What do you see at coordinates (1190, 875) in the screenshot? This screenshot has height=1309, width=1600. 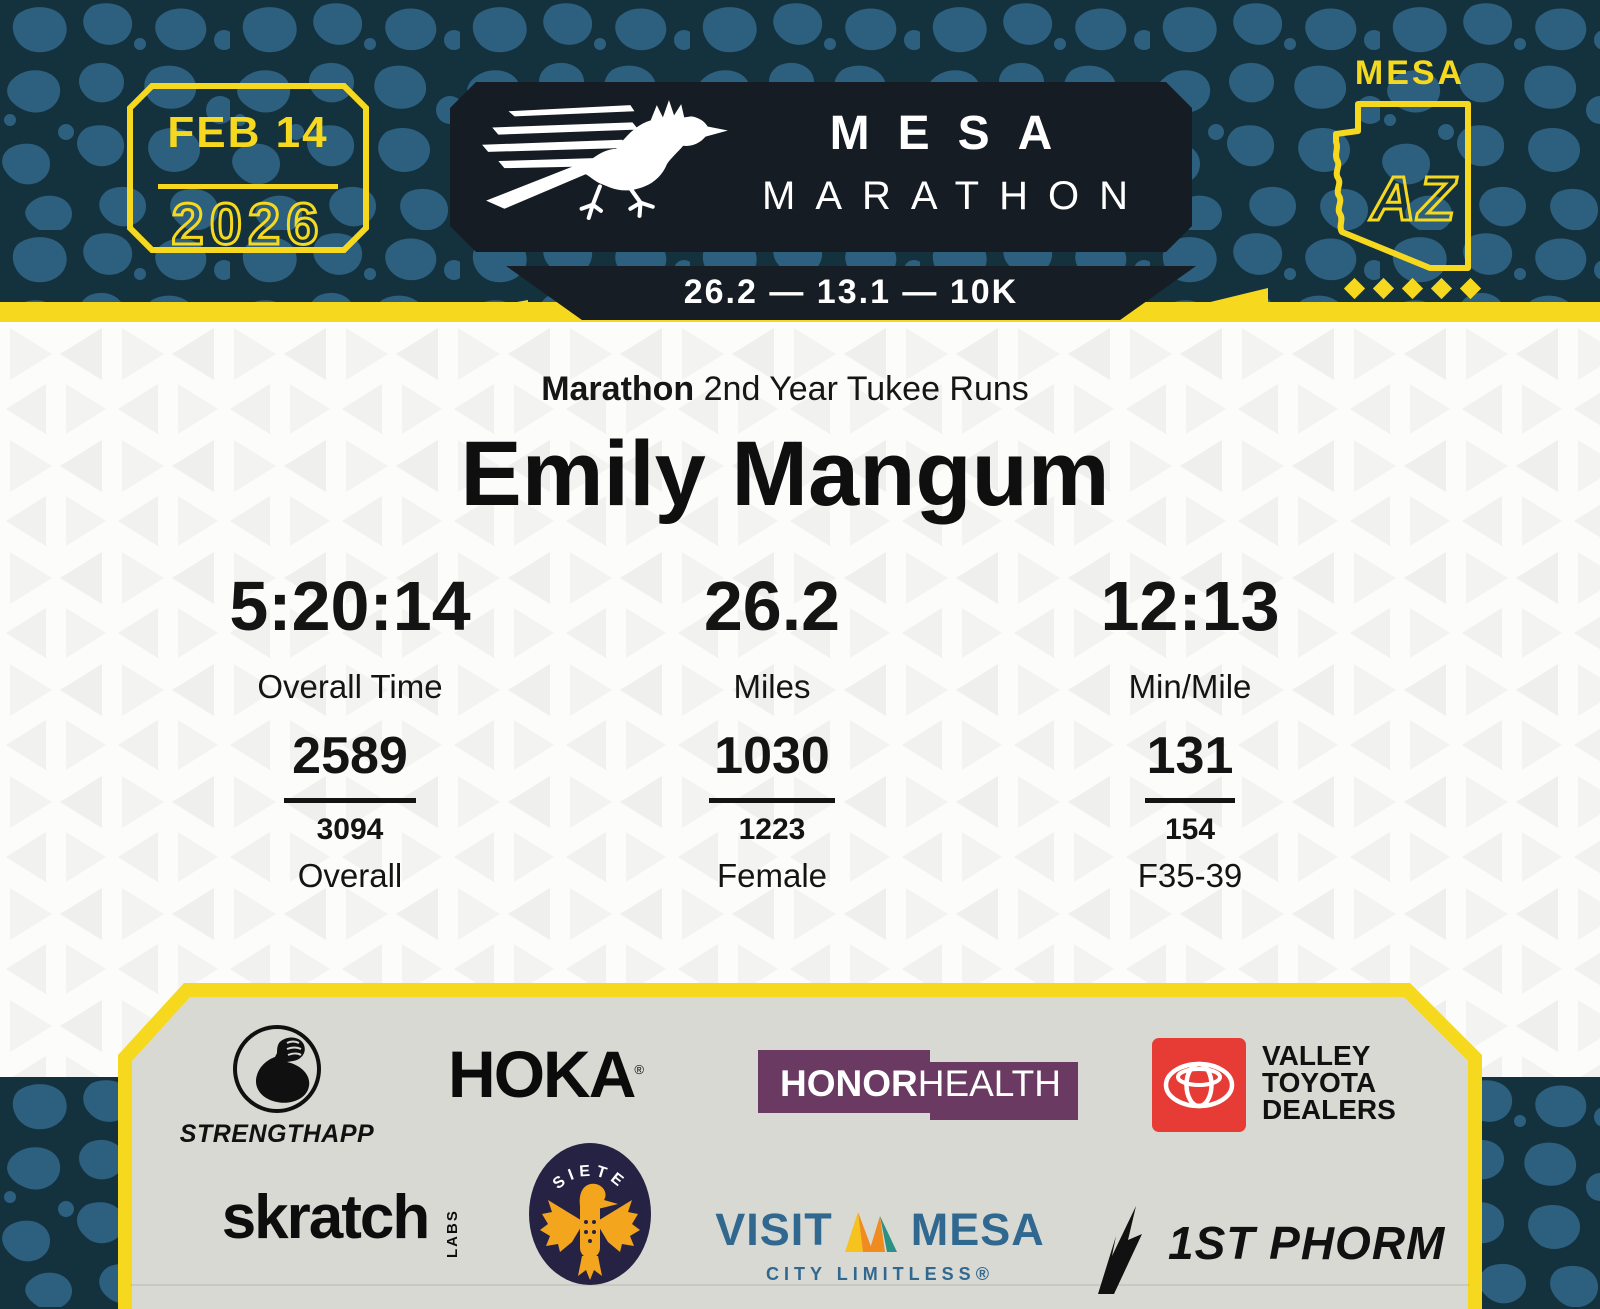 I see `rank-label: F35-39` at bounding box center [1190, 875].